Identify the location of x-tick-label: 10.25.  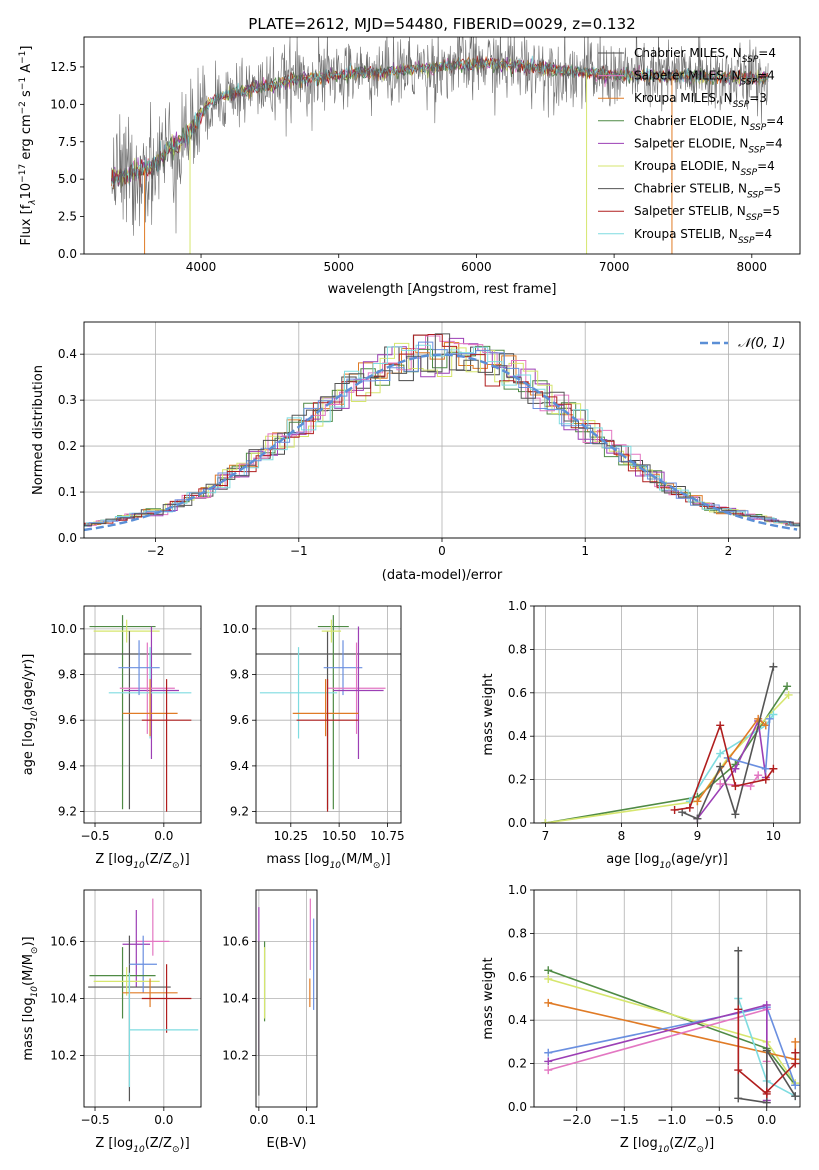
(291, 836).